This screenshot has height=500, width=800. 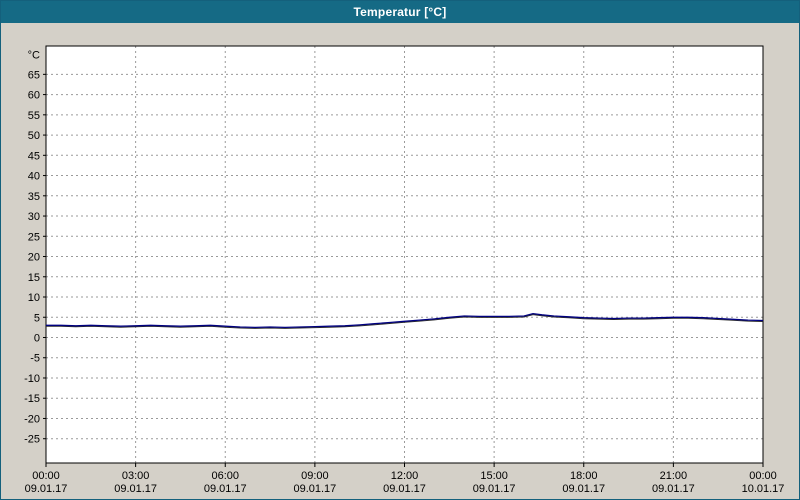 What do you see at coordinates (34, 96) in the screenshot?
I see `svg-text: 60` at bounding box center [34, 96].